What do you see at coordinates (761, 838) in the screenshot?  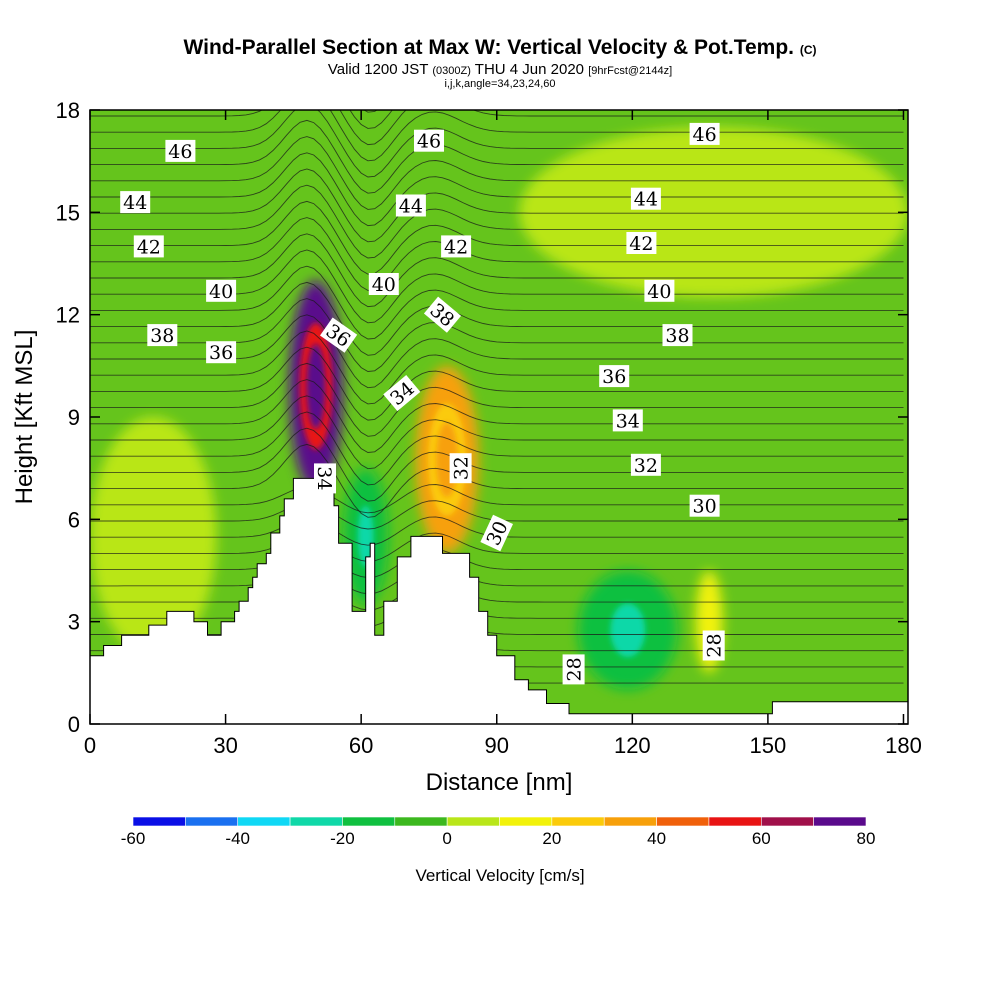 I see `colorbar-label: 60` at bounding box center [761, 838].